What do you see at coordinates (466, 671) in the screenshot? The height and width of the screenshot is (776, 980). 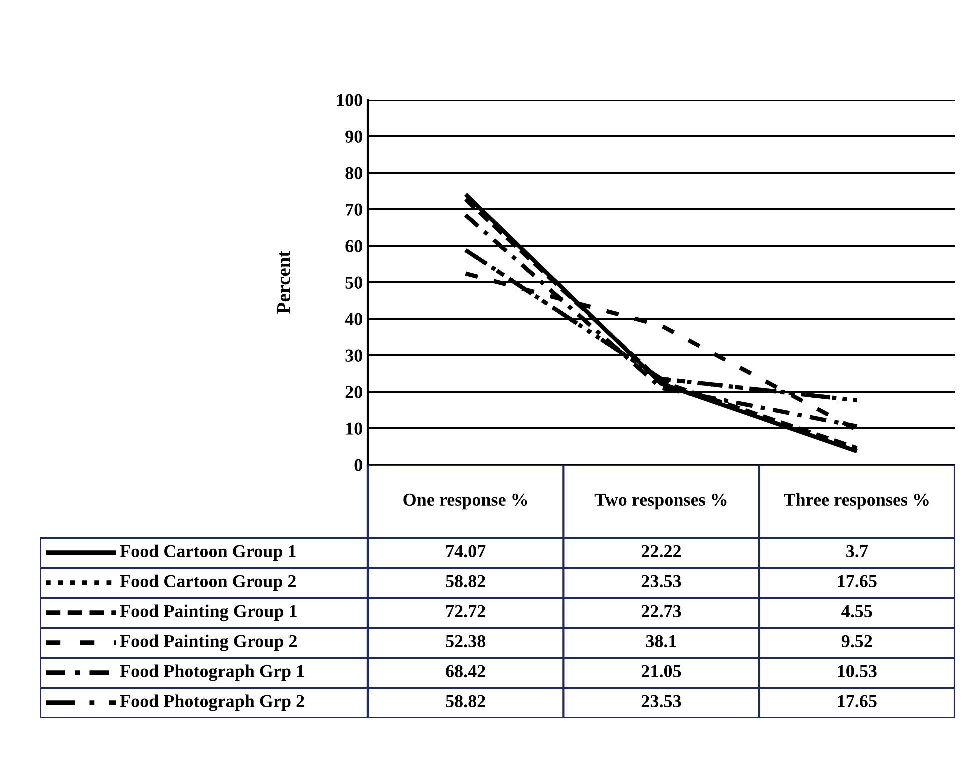 I see `data-label: 68.42` at bounding box center [466, 671].